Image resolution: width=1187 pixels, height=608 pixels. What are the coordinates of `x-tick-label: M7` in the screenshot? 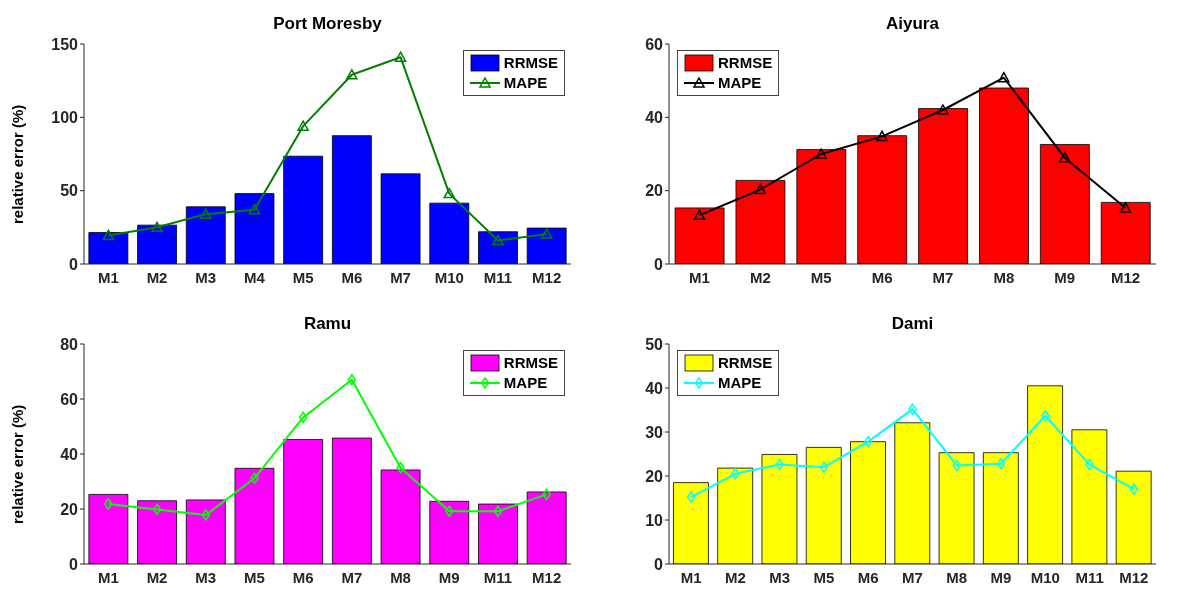 It's located at (943, 277).